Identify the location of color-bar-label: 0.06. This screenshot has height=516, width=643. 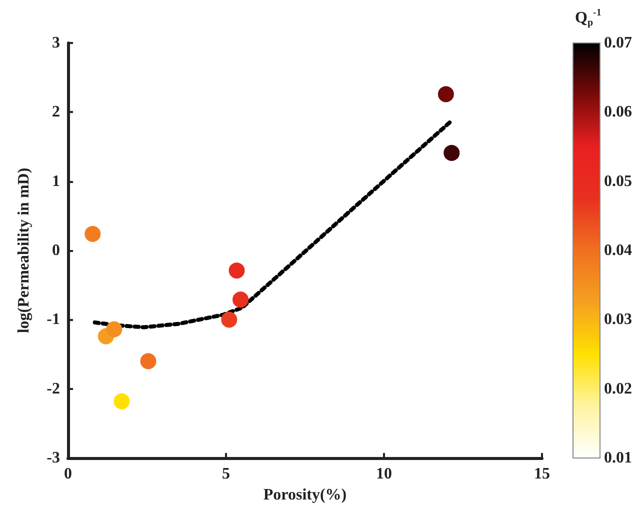
(618, 112).